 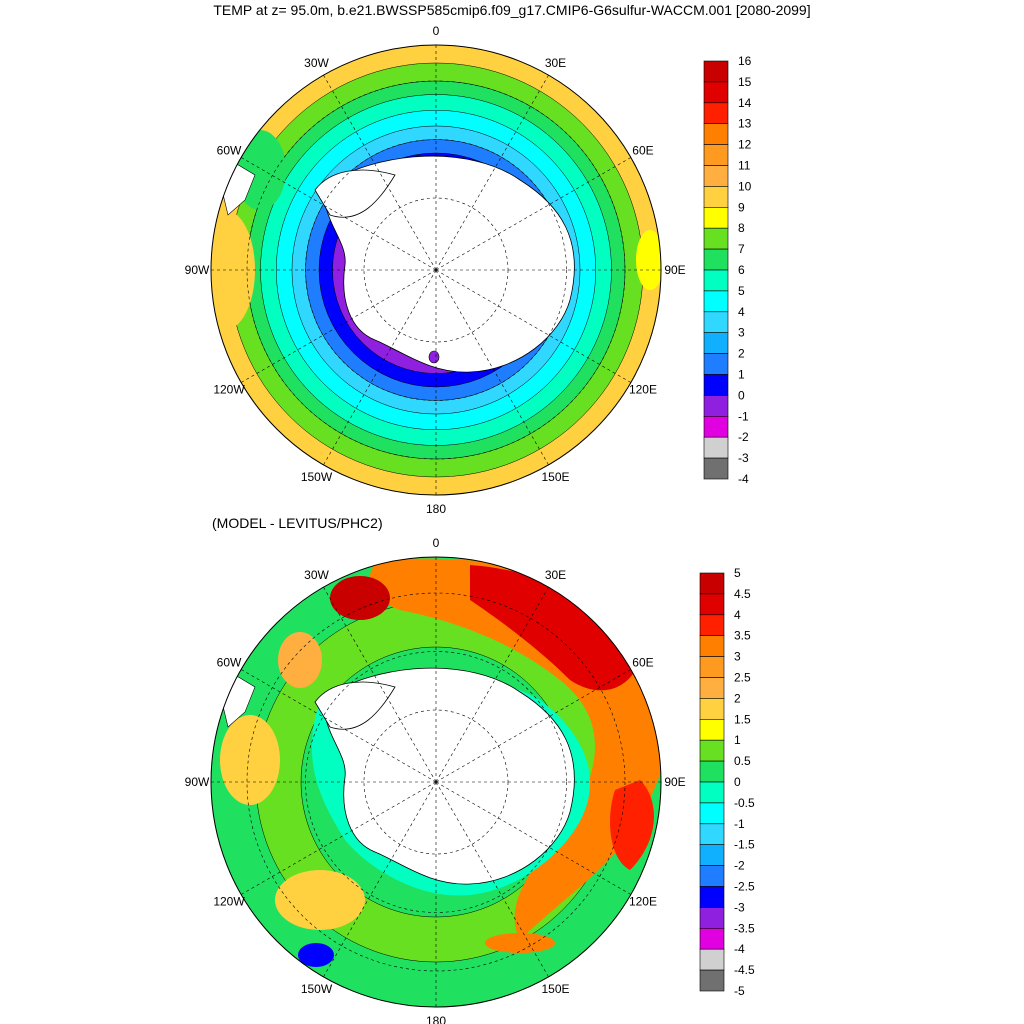 I want to click on longitude-label: 60W, so click(x=229, y=663).